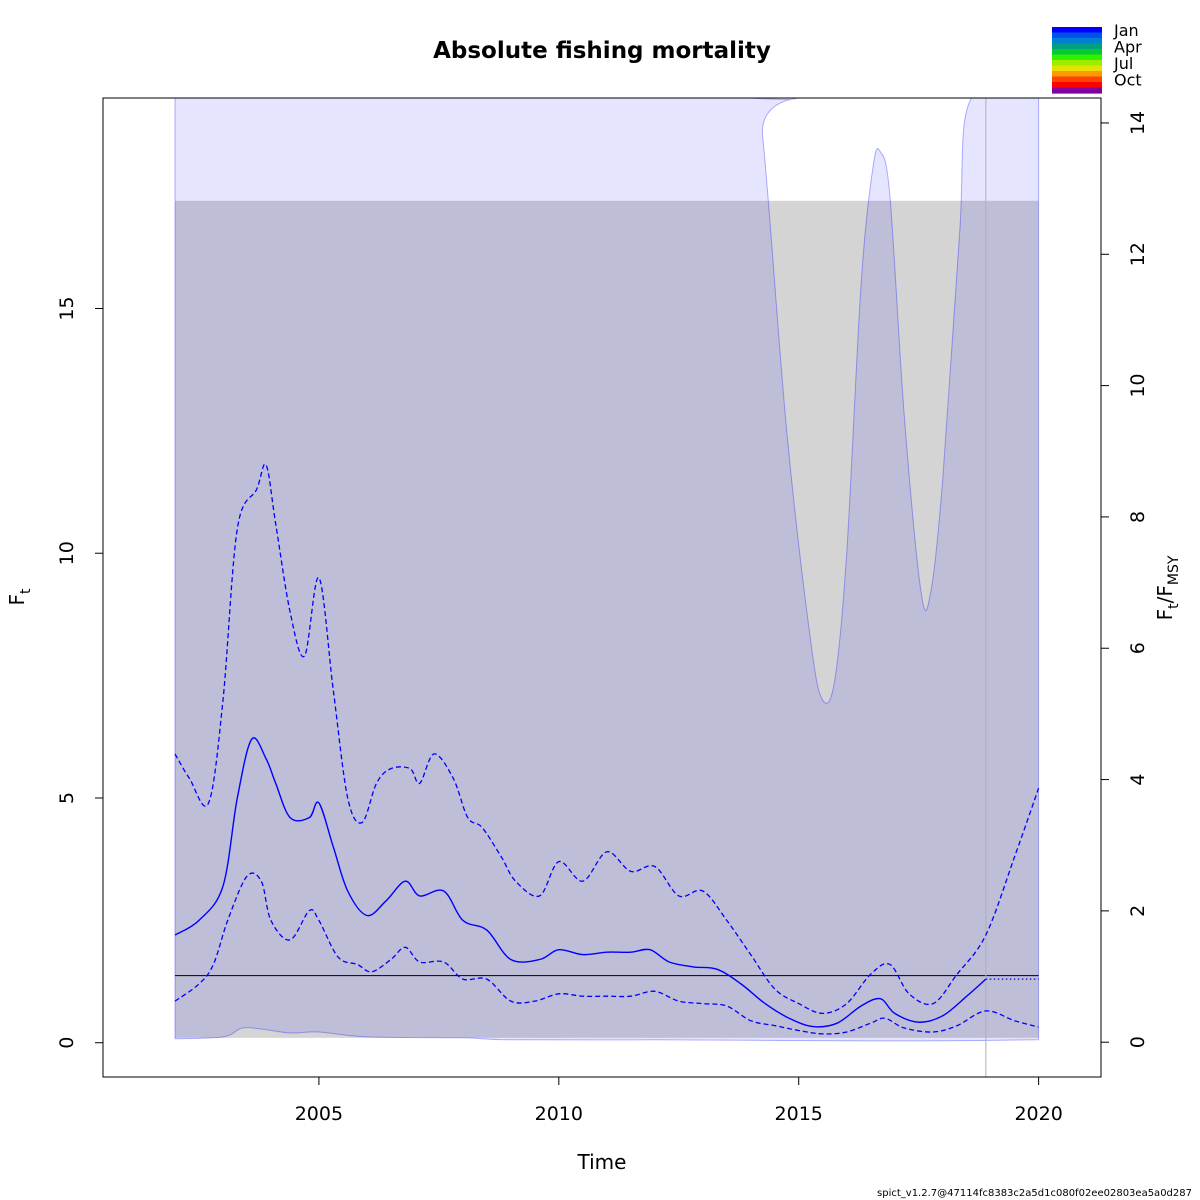  What do you see at coordinates (26, 591) in the screenshot?
I see `y-axis-title-sub: t` at bounding box center [26, 591].